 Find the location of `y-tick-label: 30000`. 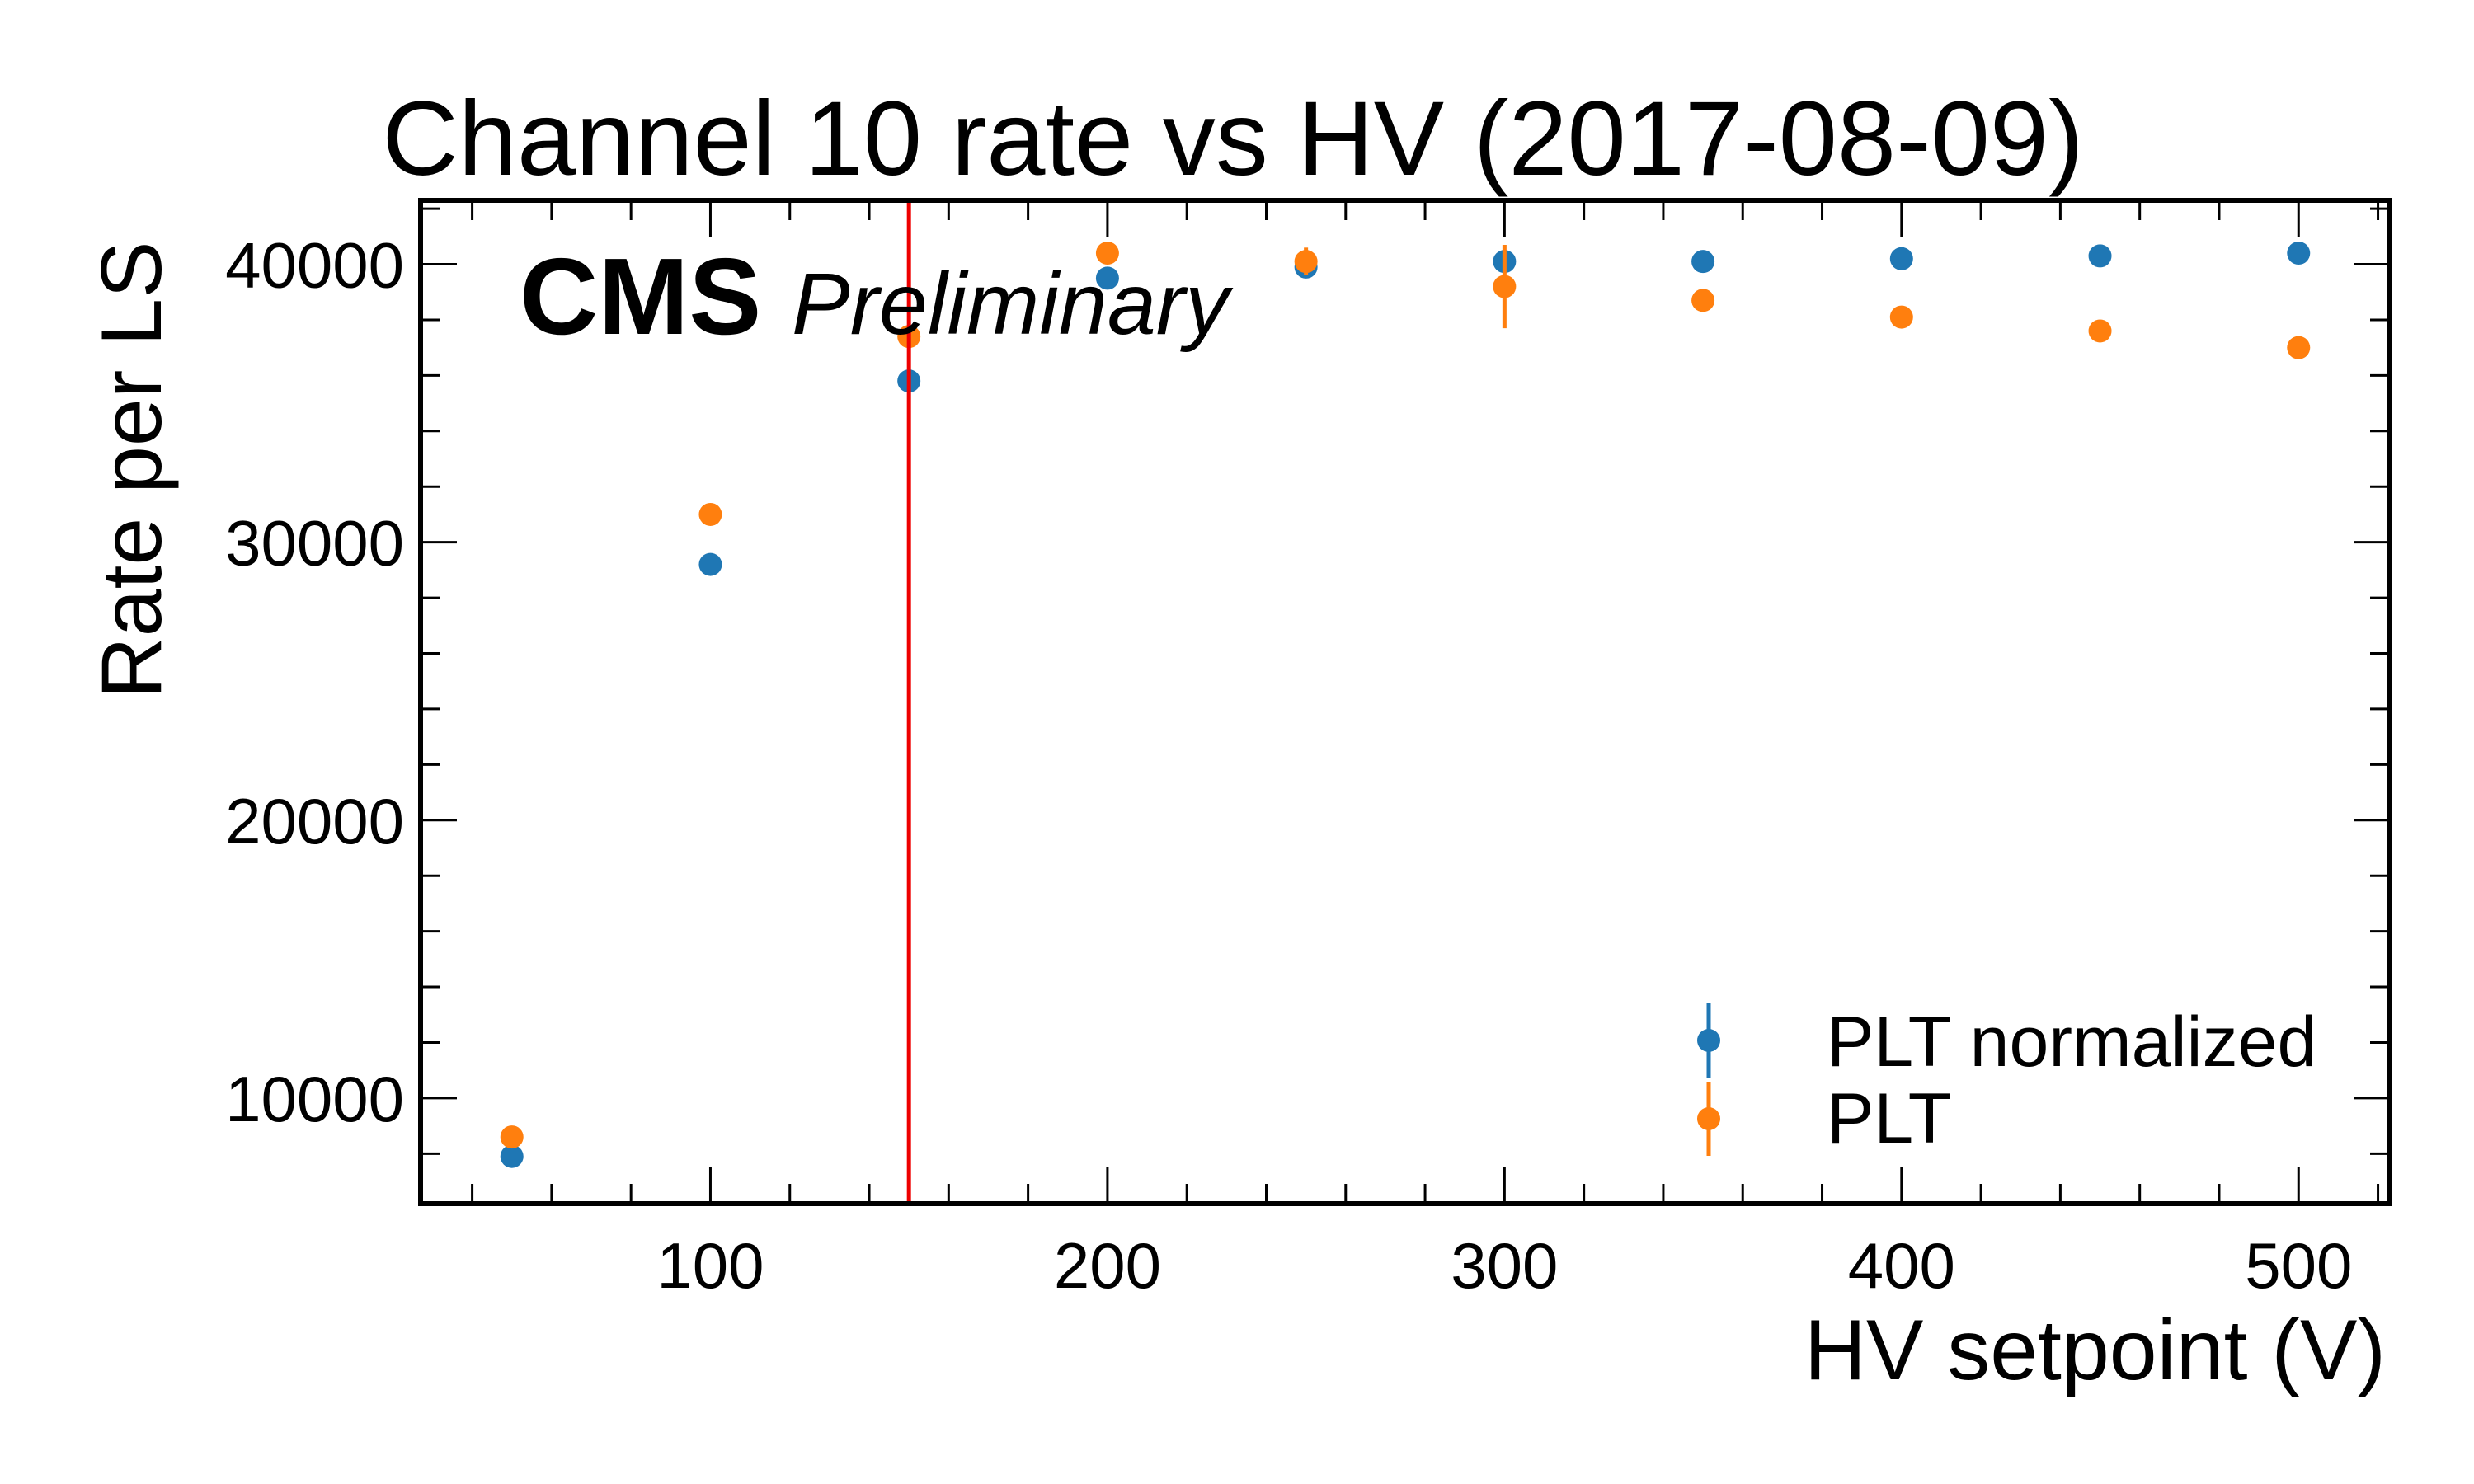

y-tick-label: 30000 is located at coordinates (314, 543).